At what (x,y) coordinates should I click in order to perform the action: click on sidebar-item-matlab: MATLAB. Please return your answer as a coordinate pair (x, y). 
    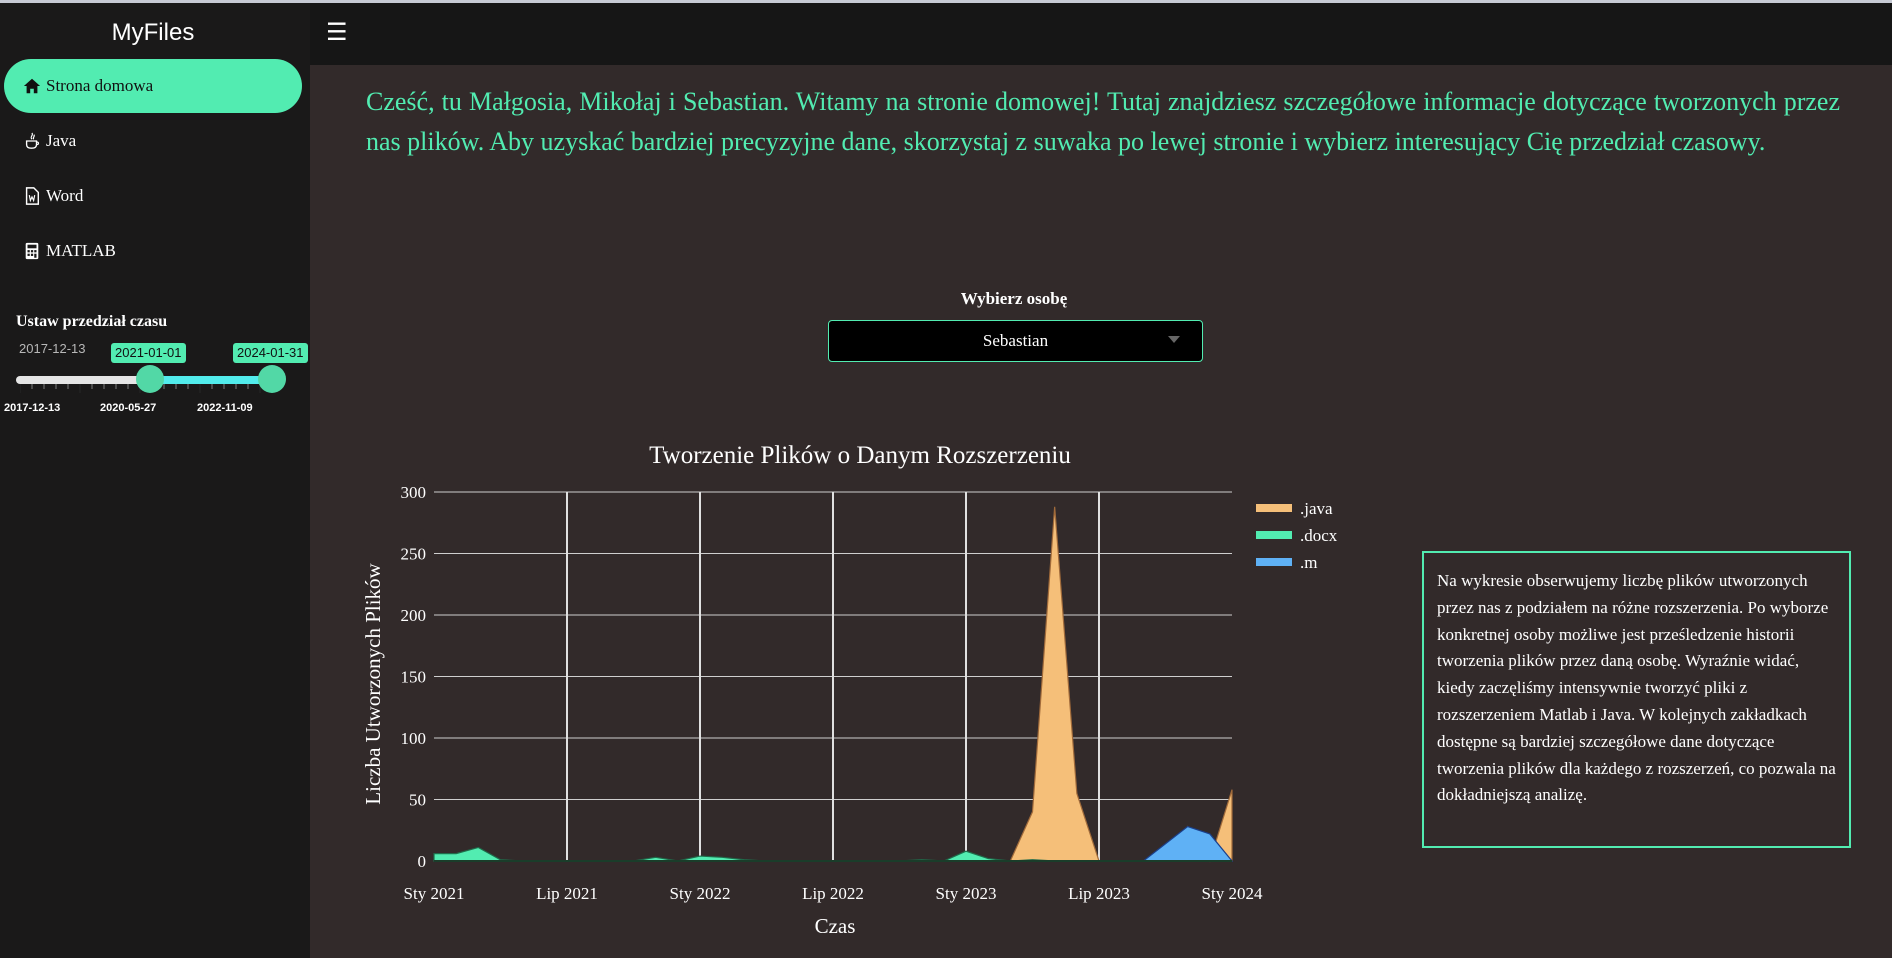
    Looking at the image, I should click on (153, 251).